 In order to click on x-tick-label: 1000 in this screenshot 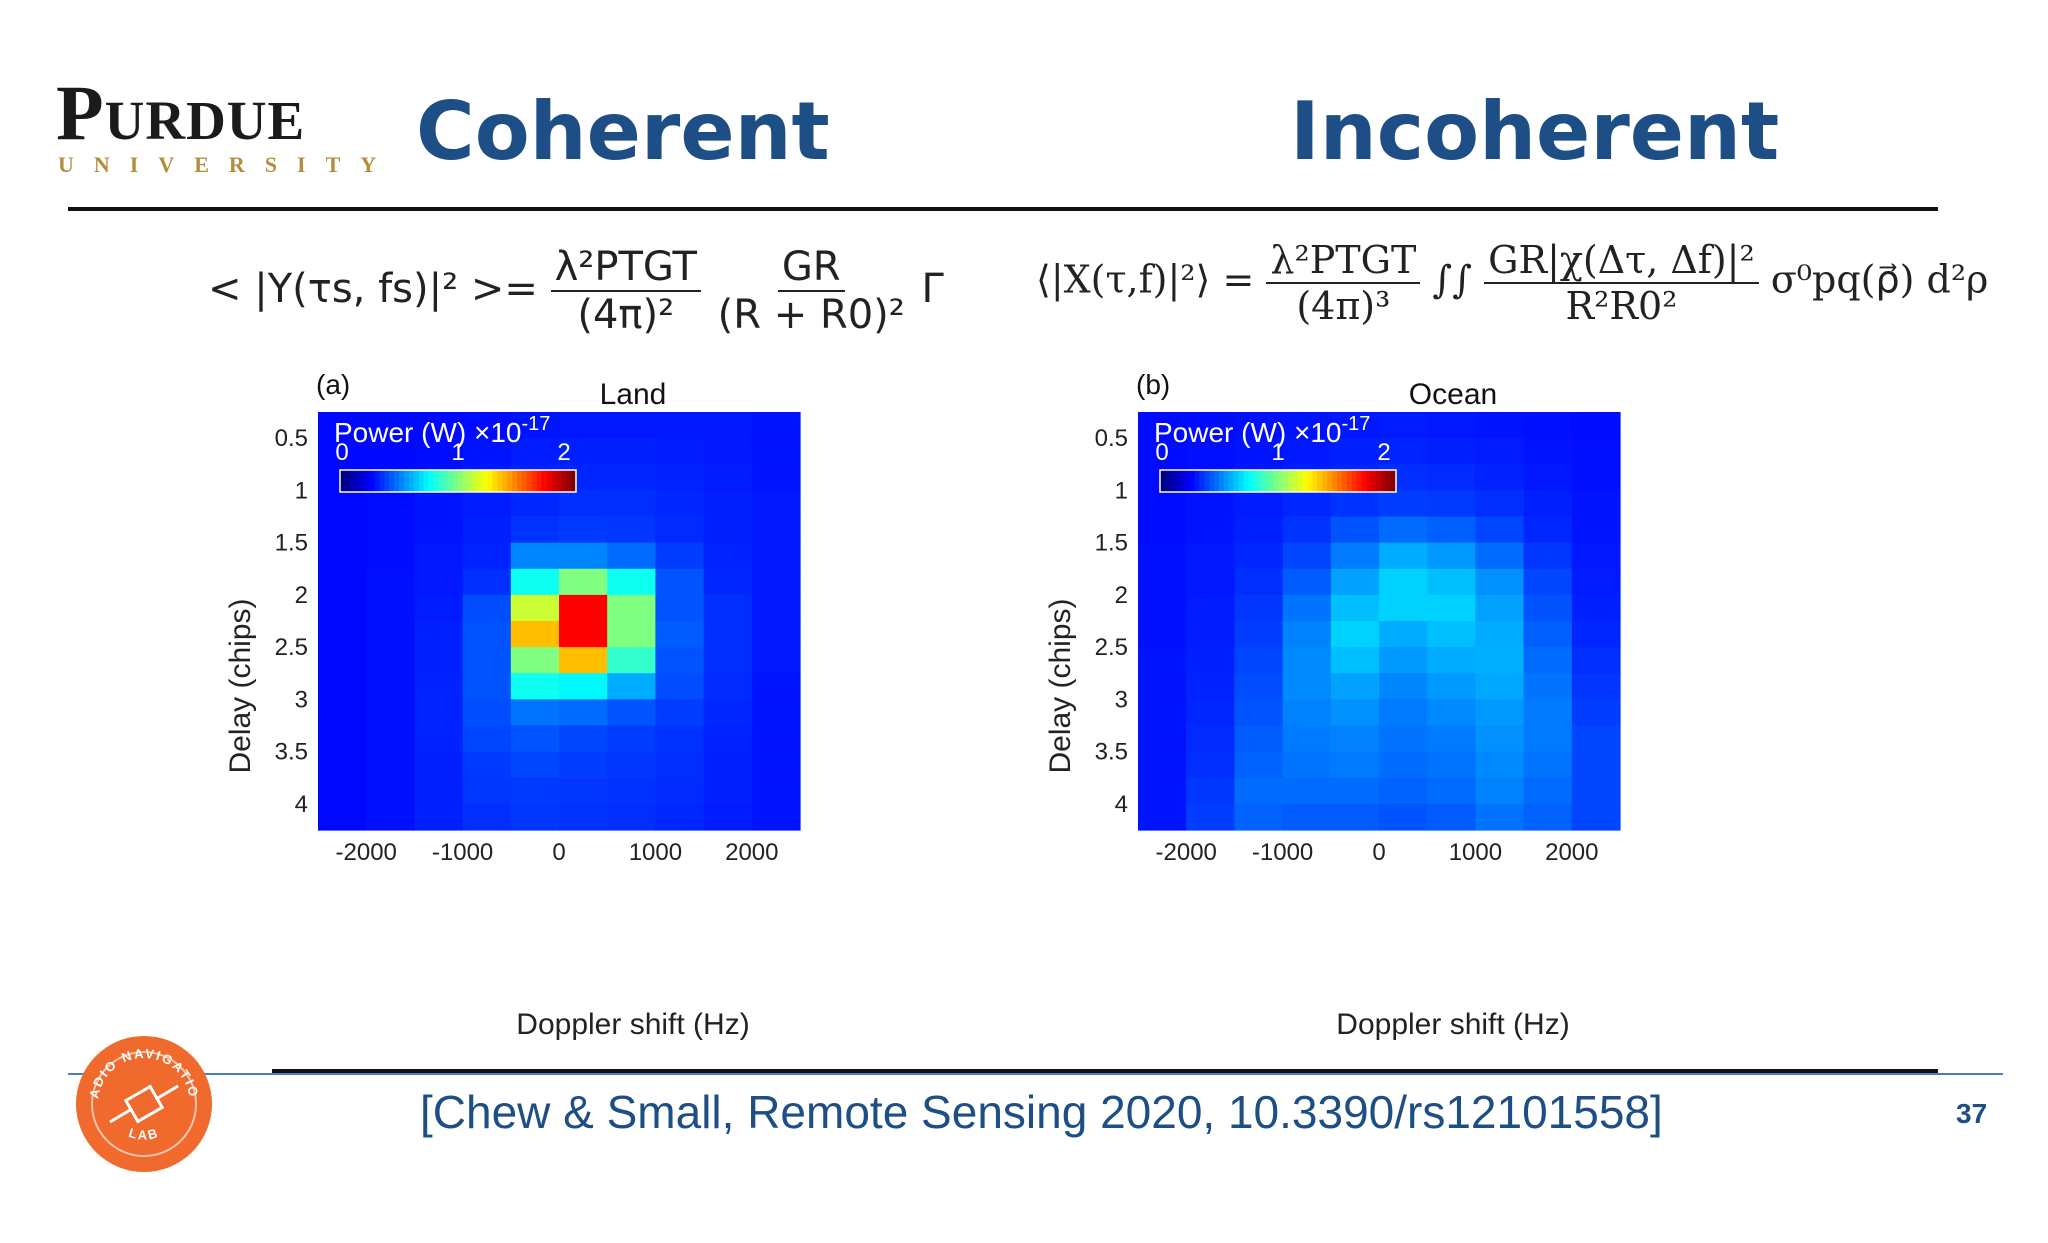, I will do `click(1475, 852)`.